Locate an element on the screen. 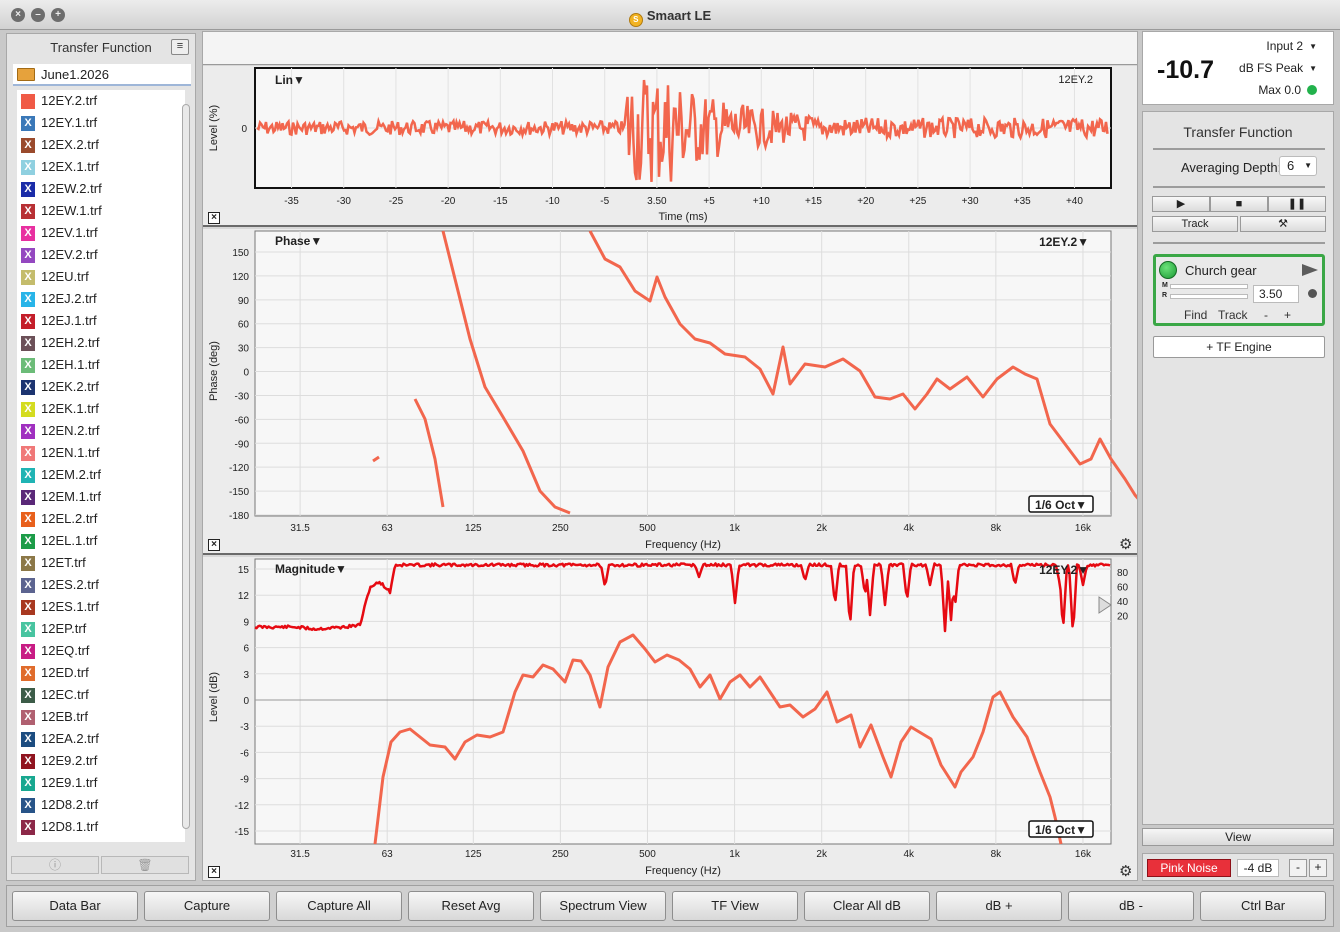 The width and height of the screenshot is (1340, 932). find-delay-button: Find is located at coordinates (1196, 315).